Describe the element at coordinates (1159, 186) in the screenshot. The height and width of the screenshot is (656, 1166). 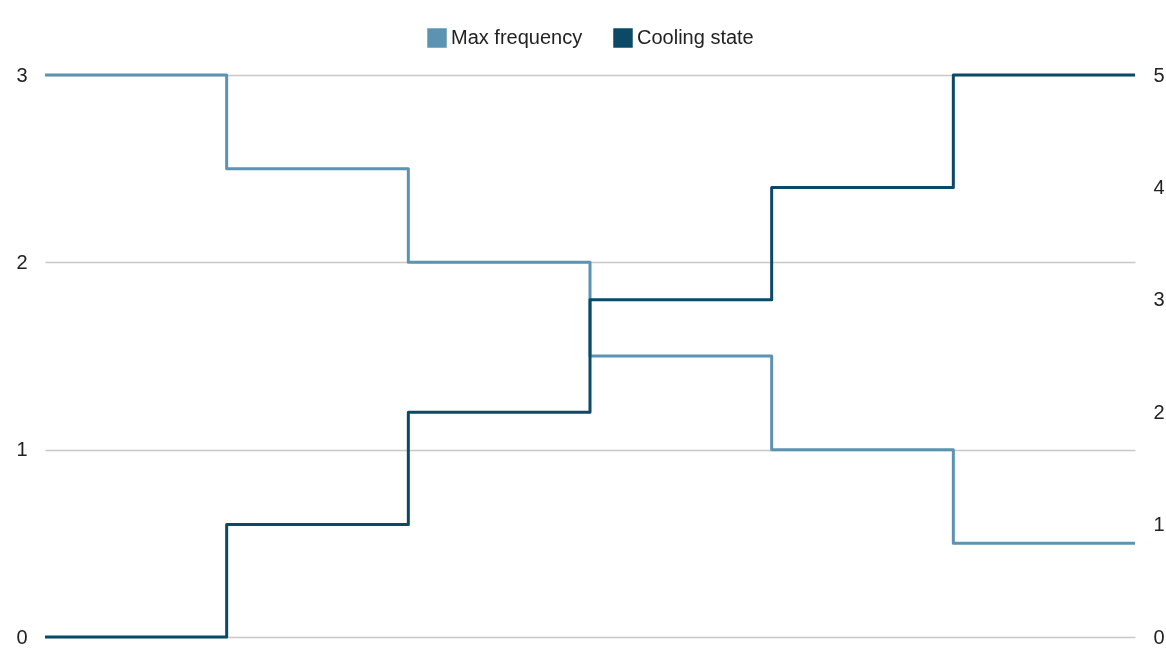
I see `y2-tick-label: 4` at that location.